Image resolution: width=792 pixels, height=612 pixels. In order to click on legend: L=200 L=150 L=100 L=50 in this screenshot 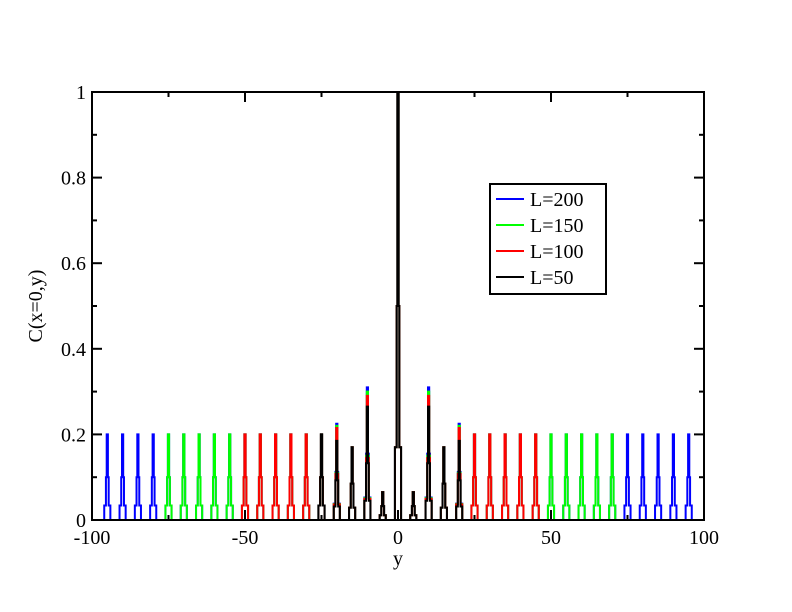, I will do `click(548, 239)`.